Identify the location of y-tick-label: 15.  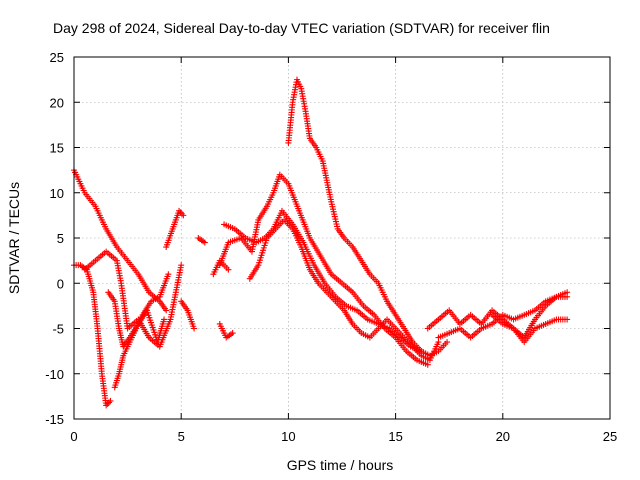
(57, 148).